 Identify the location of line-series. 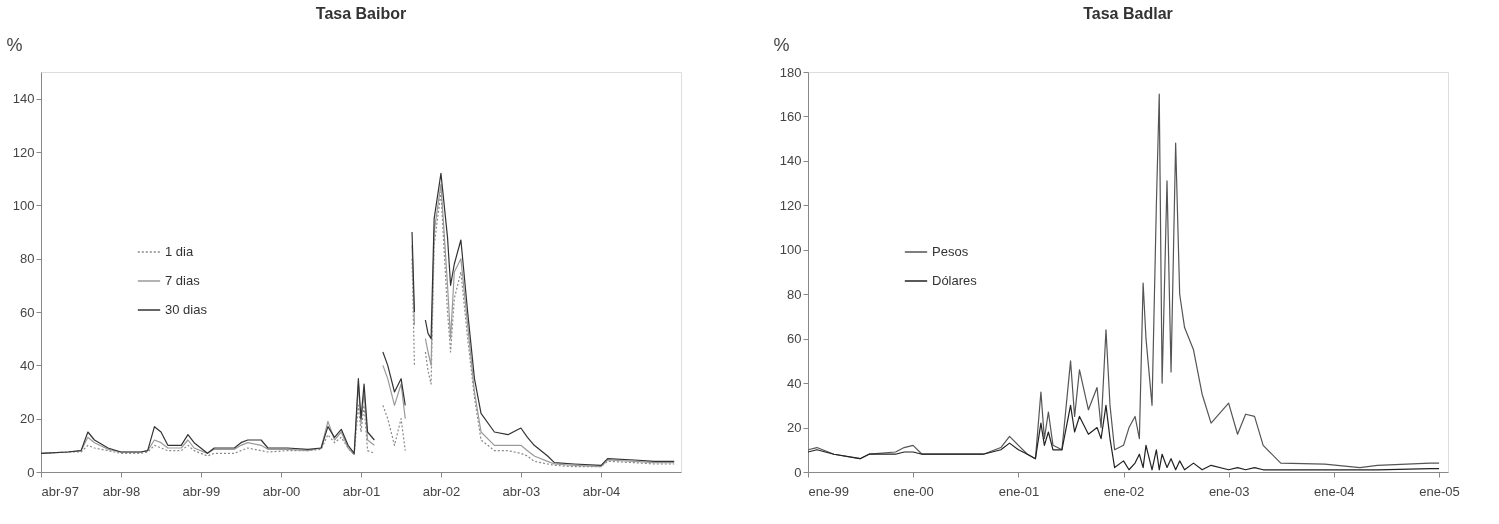
(1124, 437).